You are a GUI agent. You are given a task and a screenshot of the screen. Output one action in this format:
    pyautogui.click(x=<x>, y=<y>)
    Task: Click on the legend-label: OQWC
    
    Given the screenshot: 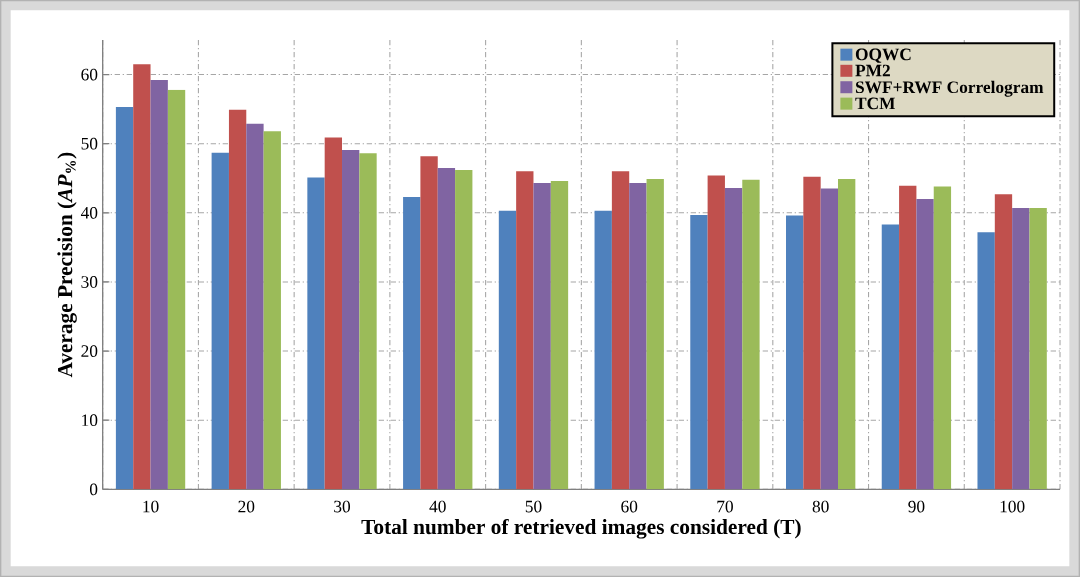 What is the action you would take?
    pyautogui.click(x=883, y=55)
    